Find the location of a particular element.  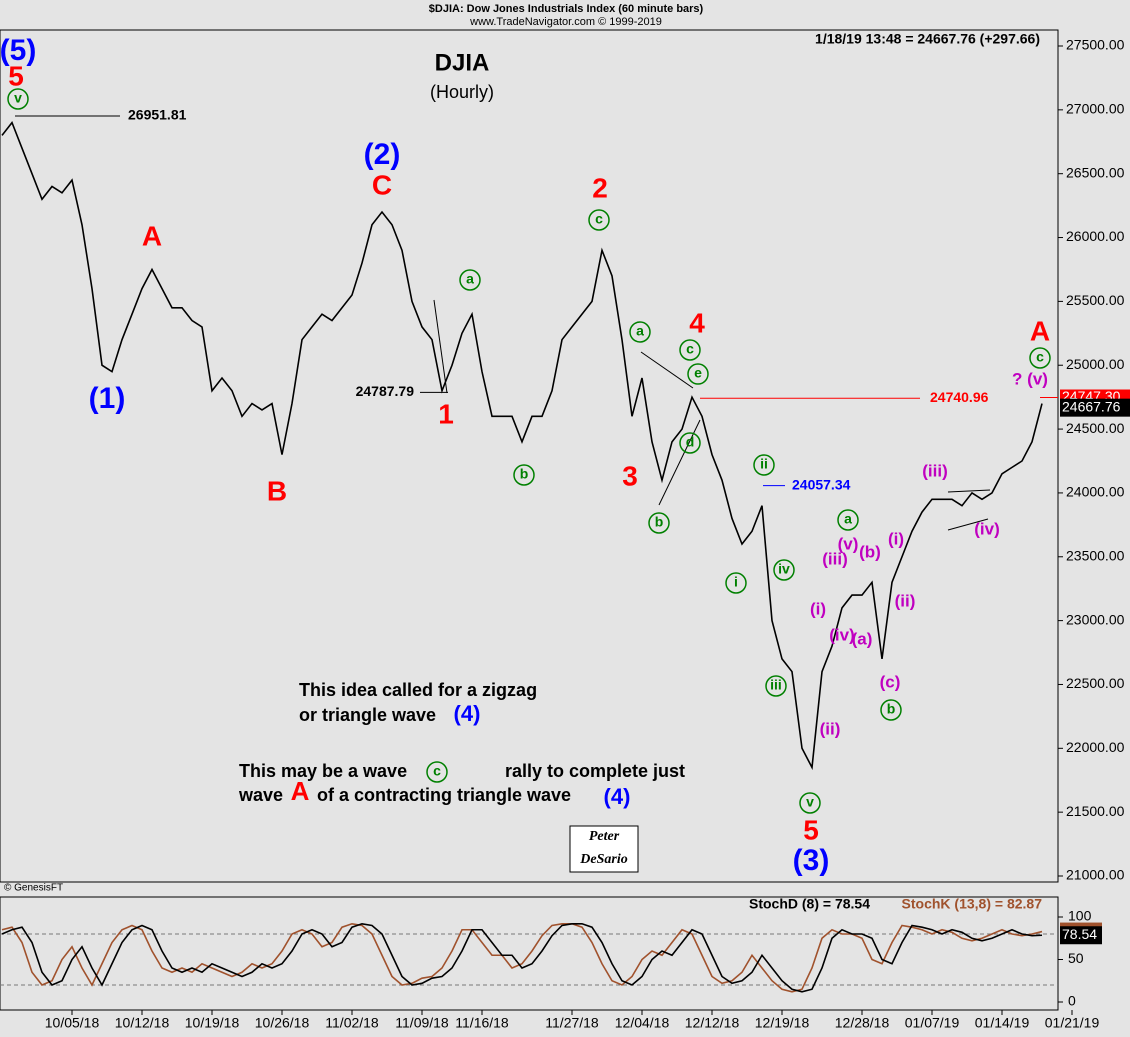

wave-label: (iv) is located at coordinates (842, 634).